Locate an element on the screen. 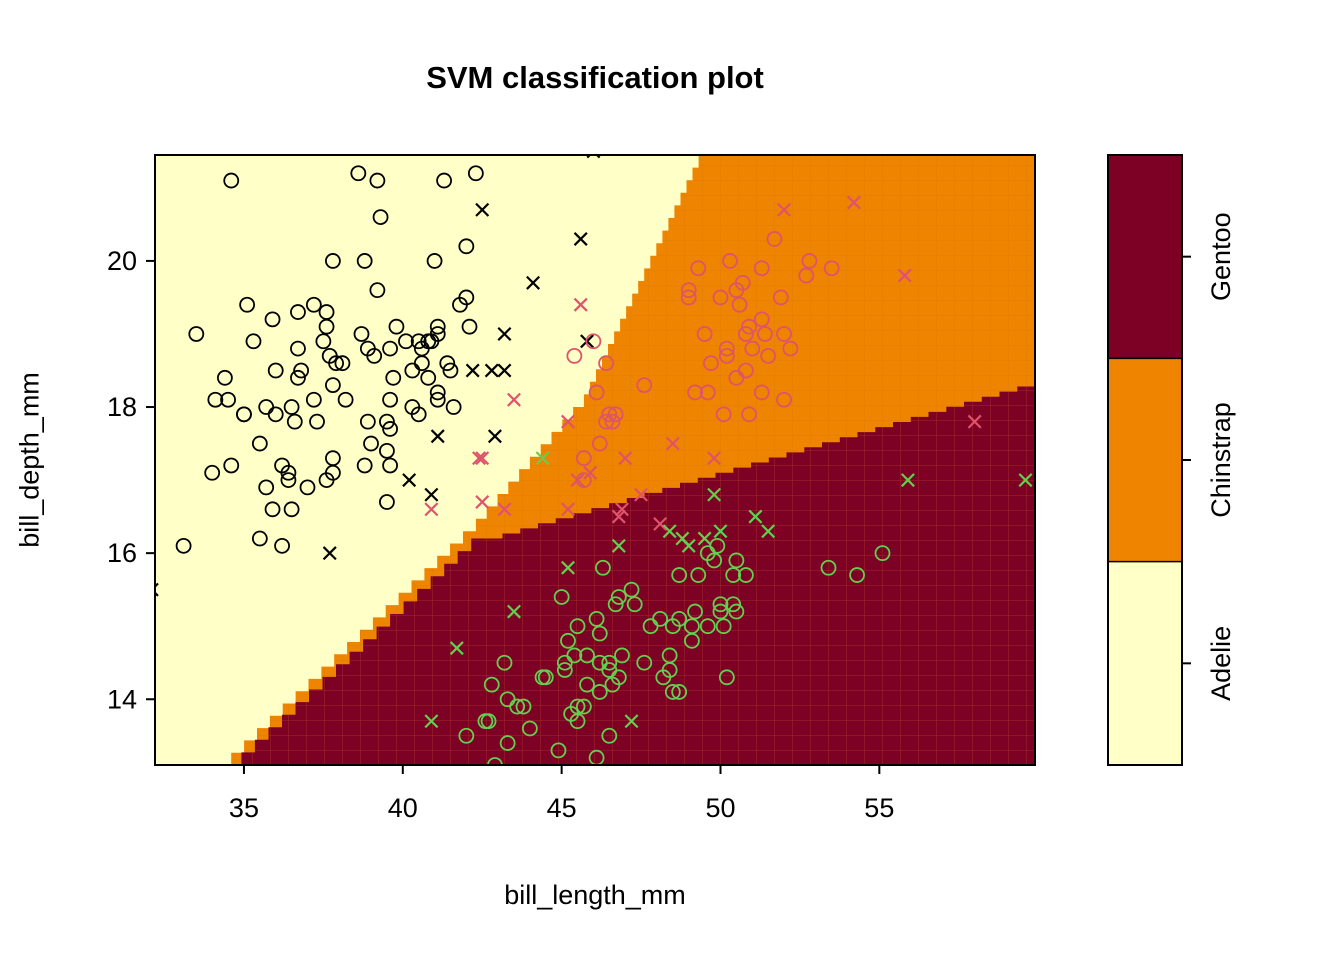 The width and height of the screenshot is (1344, 960). x-axis: 35 40 45 50 55 is located at coordinates (561, 794).